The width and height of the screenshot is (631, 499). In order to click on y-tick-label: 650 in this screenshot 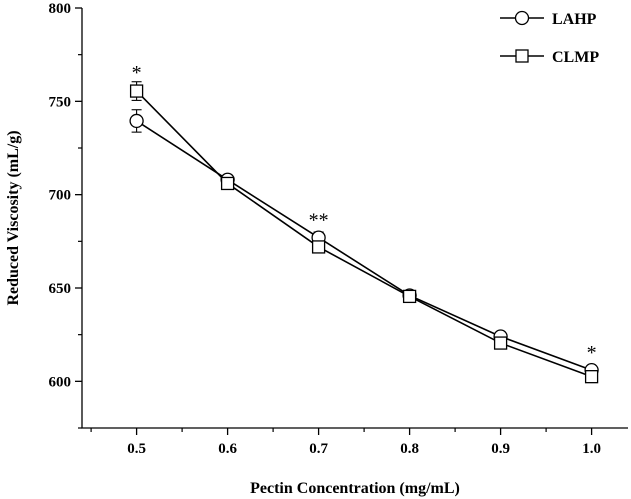, I will do `click(60, 289)`.